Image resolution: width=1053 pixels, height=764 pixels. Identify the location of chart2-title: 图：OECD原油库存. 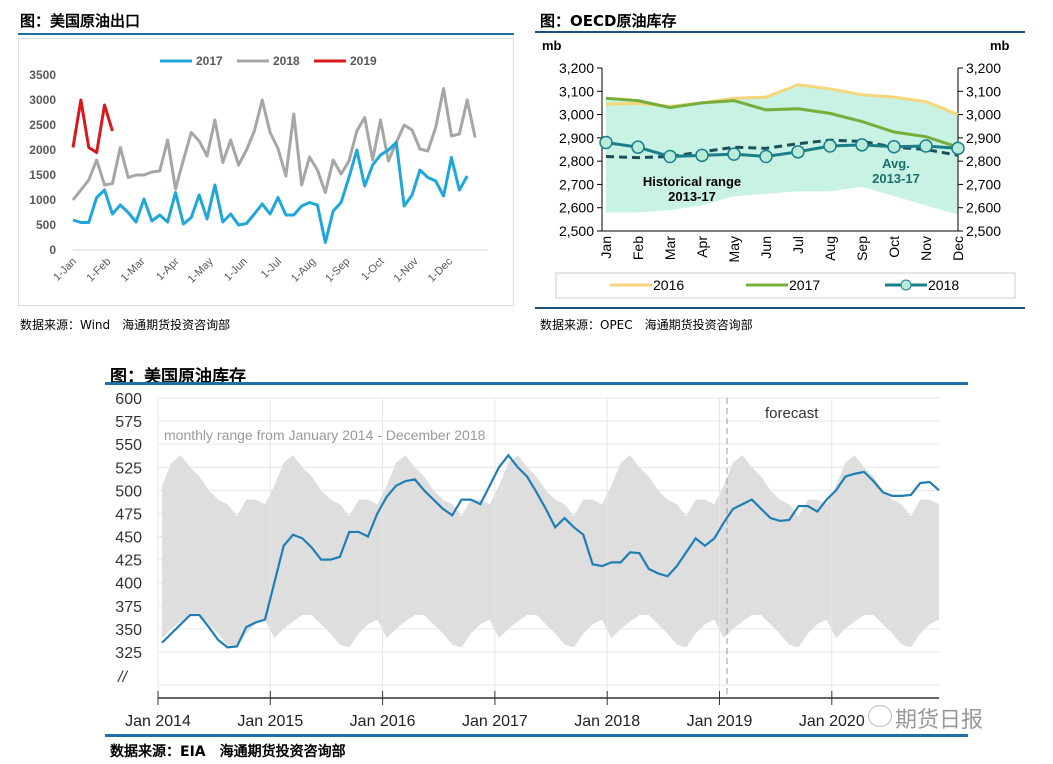
(608, 21).